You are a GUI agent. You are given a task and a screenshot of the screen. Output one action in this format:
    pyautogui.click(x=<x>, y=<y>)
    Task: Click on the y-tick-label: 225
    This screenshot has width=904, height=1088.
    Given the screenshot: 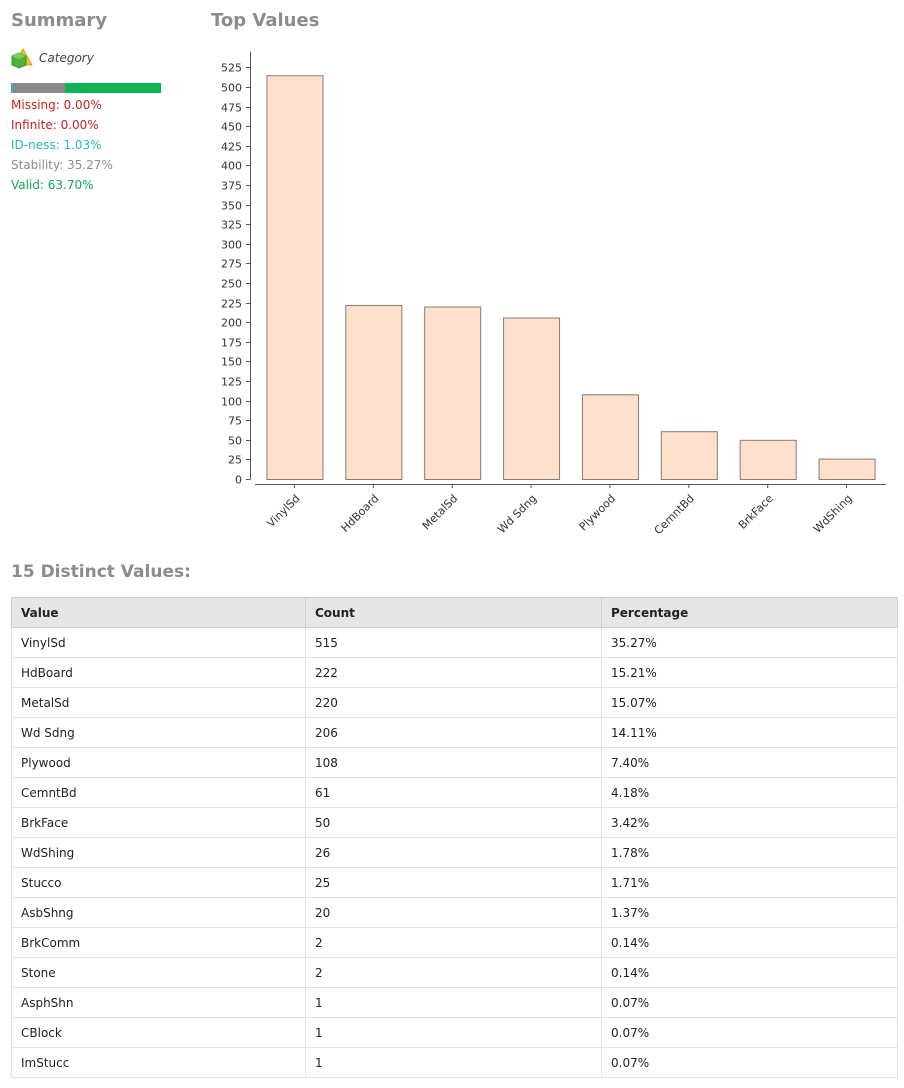 What is the action you would take?
    pyautogui.click(x=231, y=304)
    